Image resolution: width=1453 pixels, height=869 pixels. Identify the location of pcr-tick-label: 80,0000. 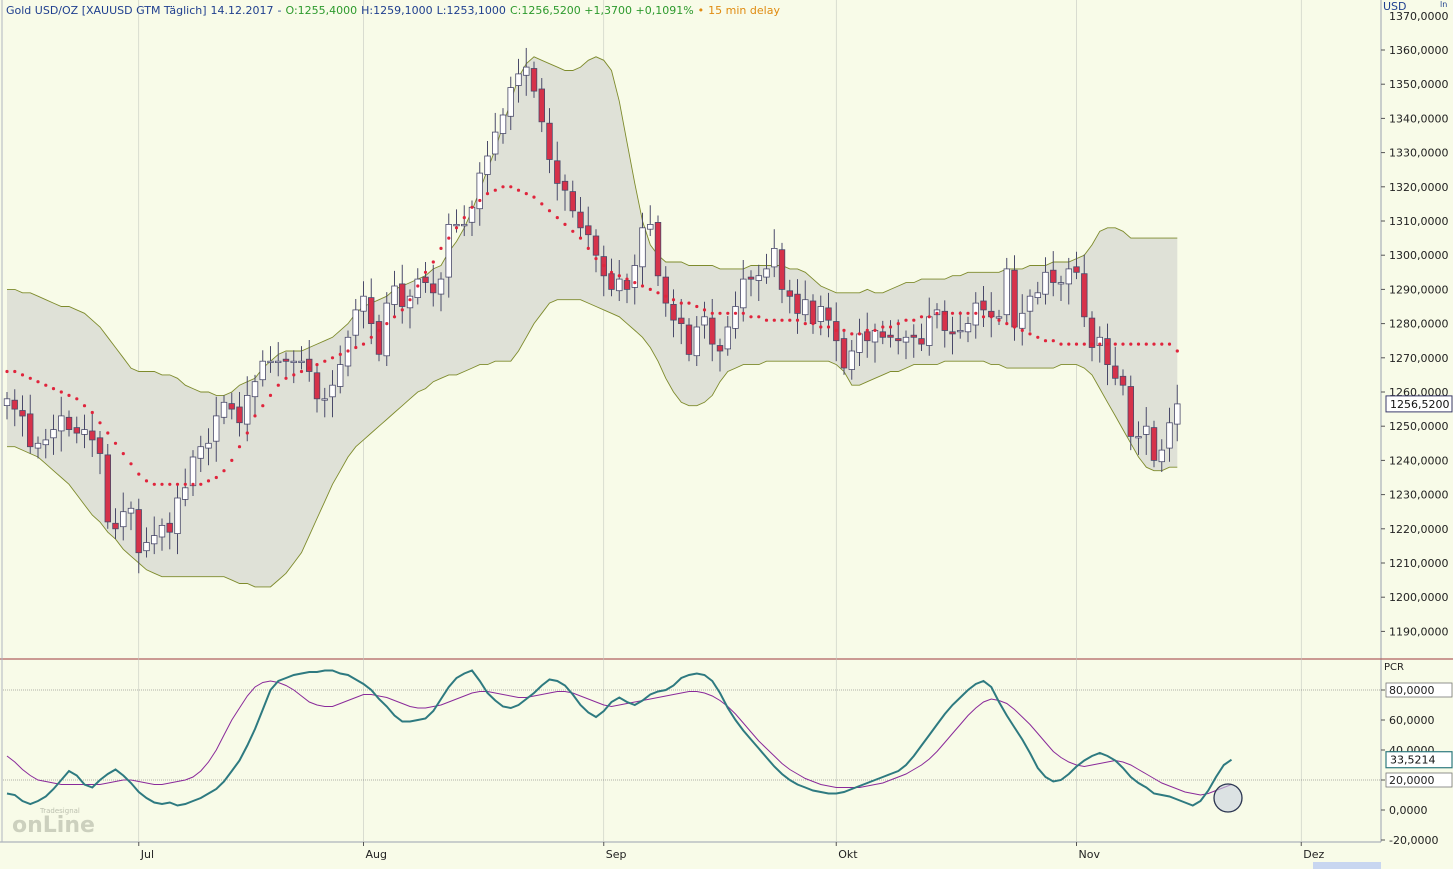
(1412, 690).